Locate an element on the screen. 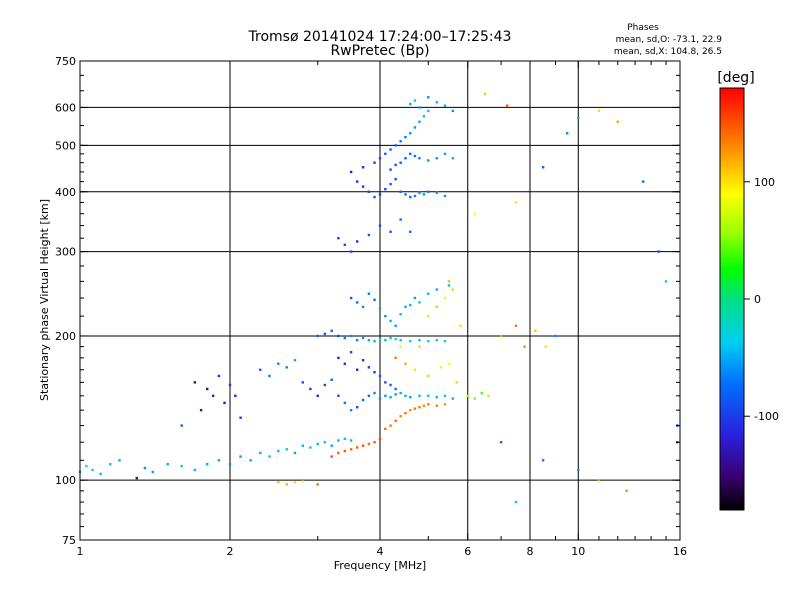 The height and width of the screenshot is (600, 800). x-tick-label: 6 is located at coordinates (467, 551).